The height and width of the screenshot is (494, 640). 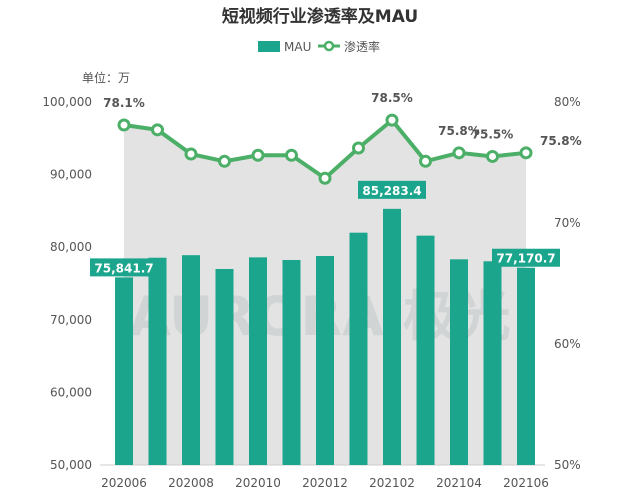 I want to click on bar-data-label: 85,283.4, so click(x=391, y=191).